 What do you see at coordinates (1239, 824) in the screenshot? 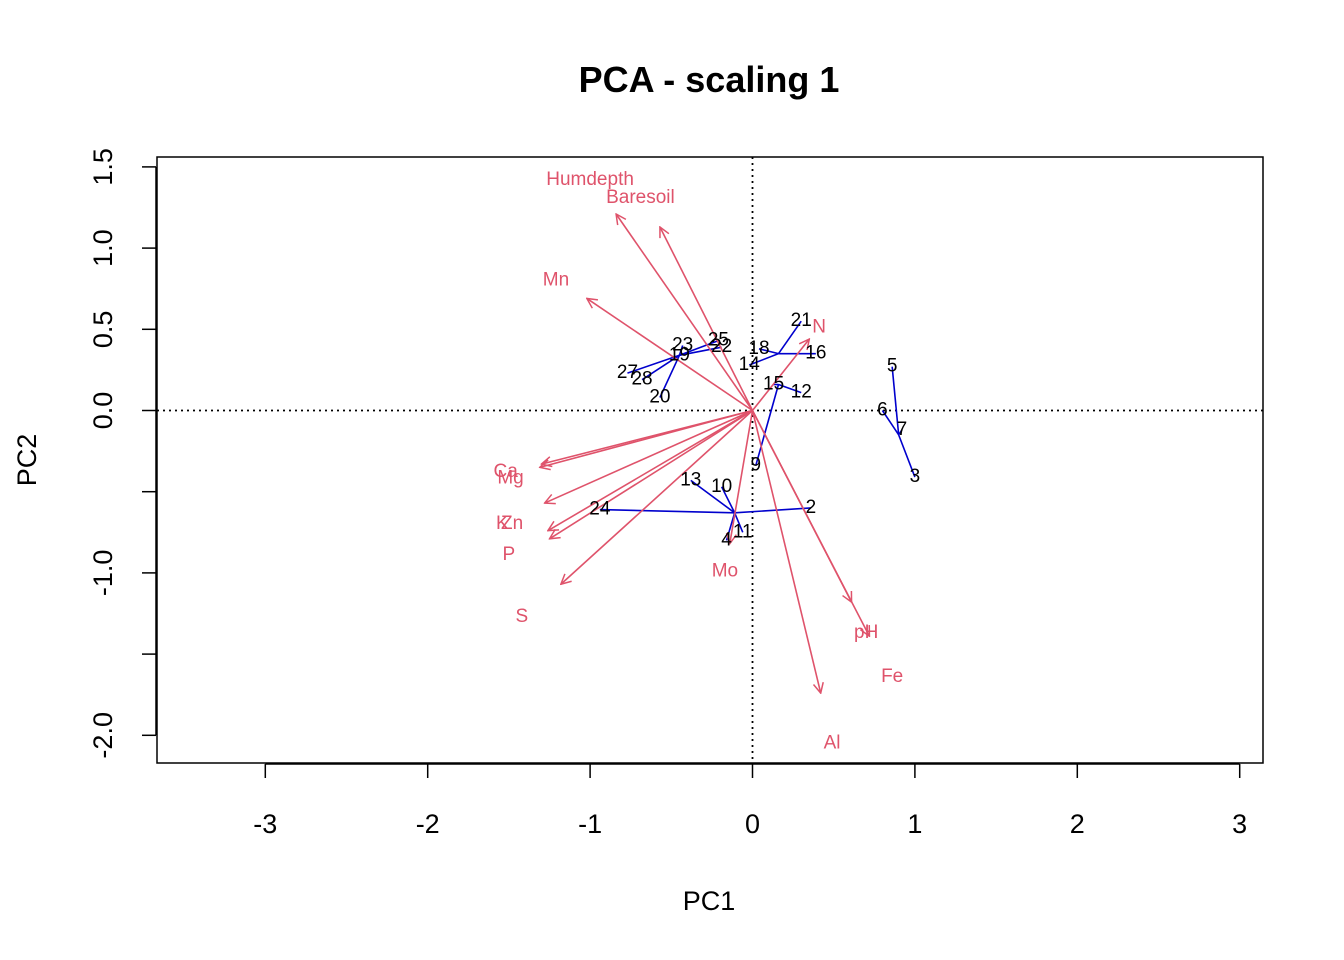
I see `x-tick-label: 3` at bounding box center [1239, 824].